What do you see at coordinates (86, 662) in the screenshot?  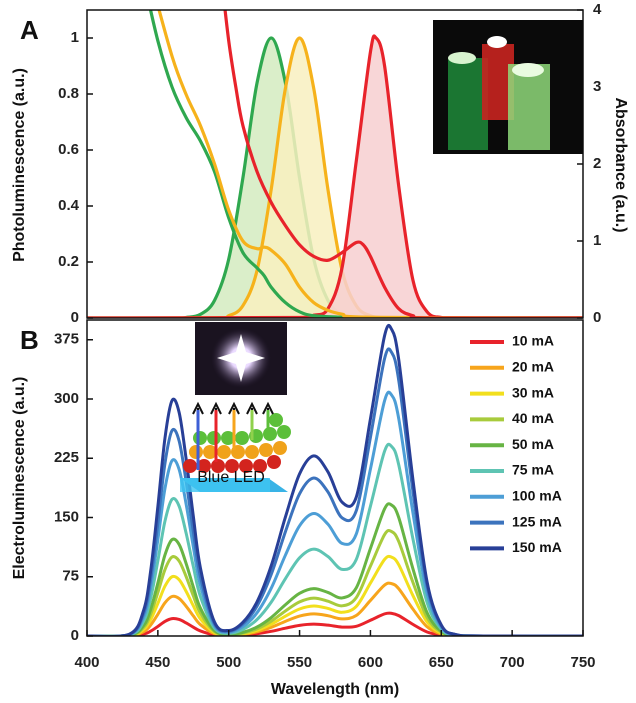 I see `x-tick-label: 400` at bounding box center [86, 662].